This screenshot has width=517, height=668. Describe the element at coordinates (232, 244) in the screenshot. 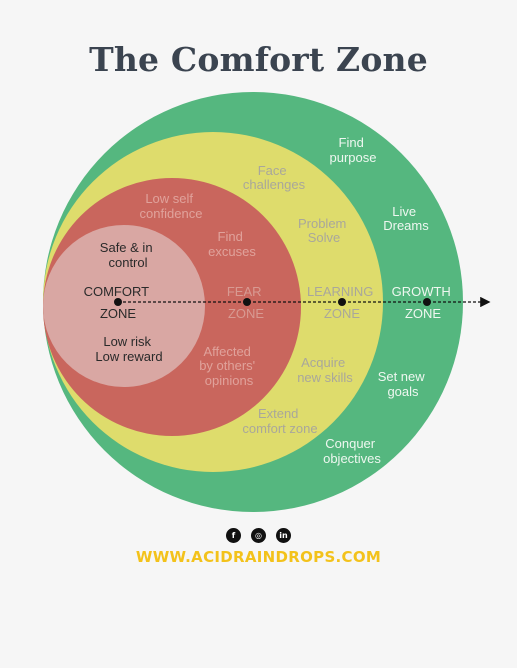

I see `fear-item-excuses: Find excuses` at that location.